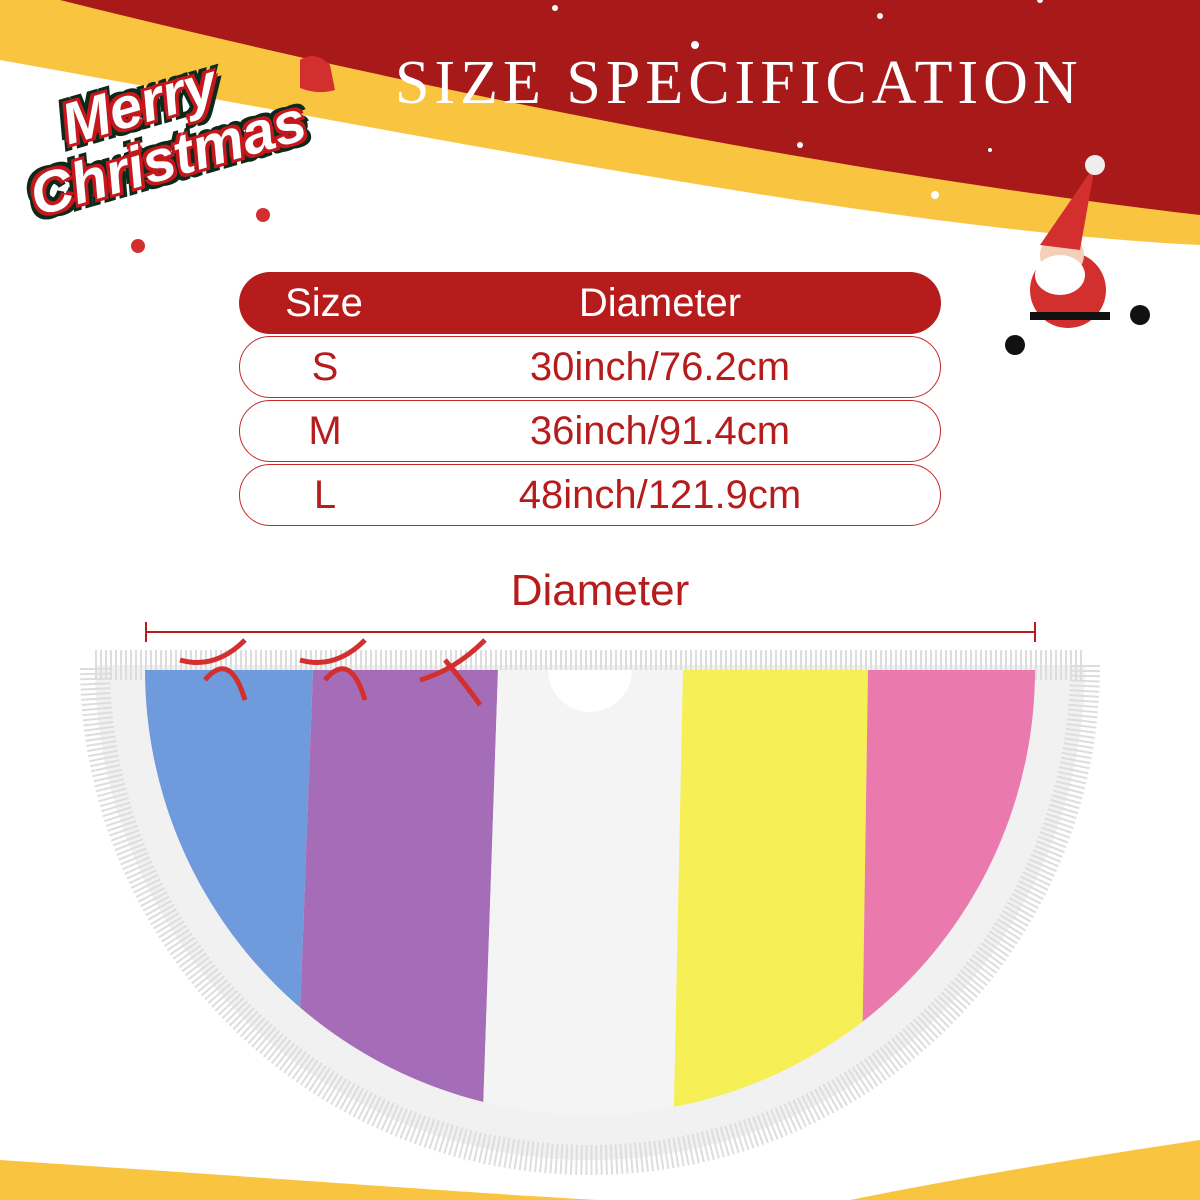 This screenshot has height=1200, width=1200. I want to click on table-row: M 36inch/91.4cm, so click(590, 431).